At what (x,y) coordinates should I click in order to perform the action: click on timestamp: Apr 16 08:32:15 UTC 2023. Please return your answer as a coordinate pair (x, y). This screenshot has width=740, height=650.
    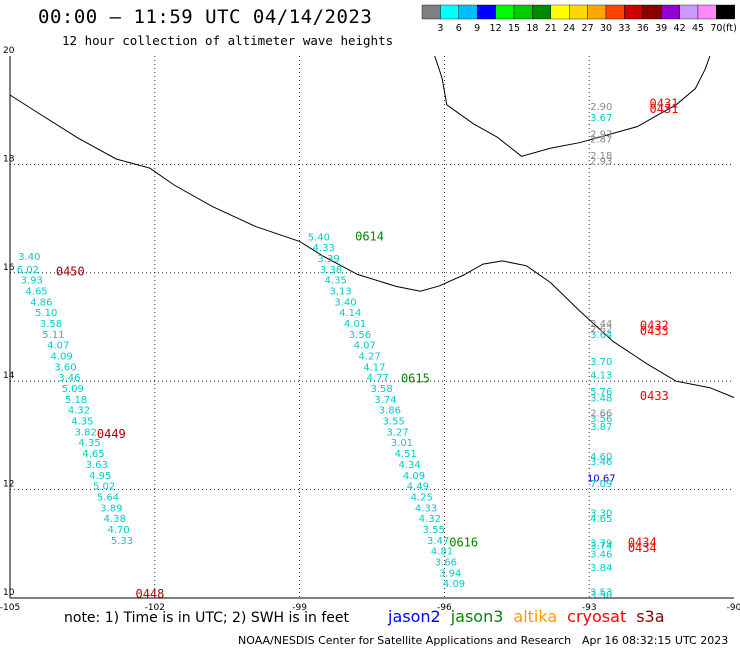
    Looking at the image, I should click on (655, 640).